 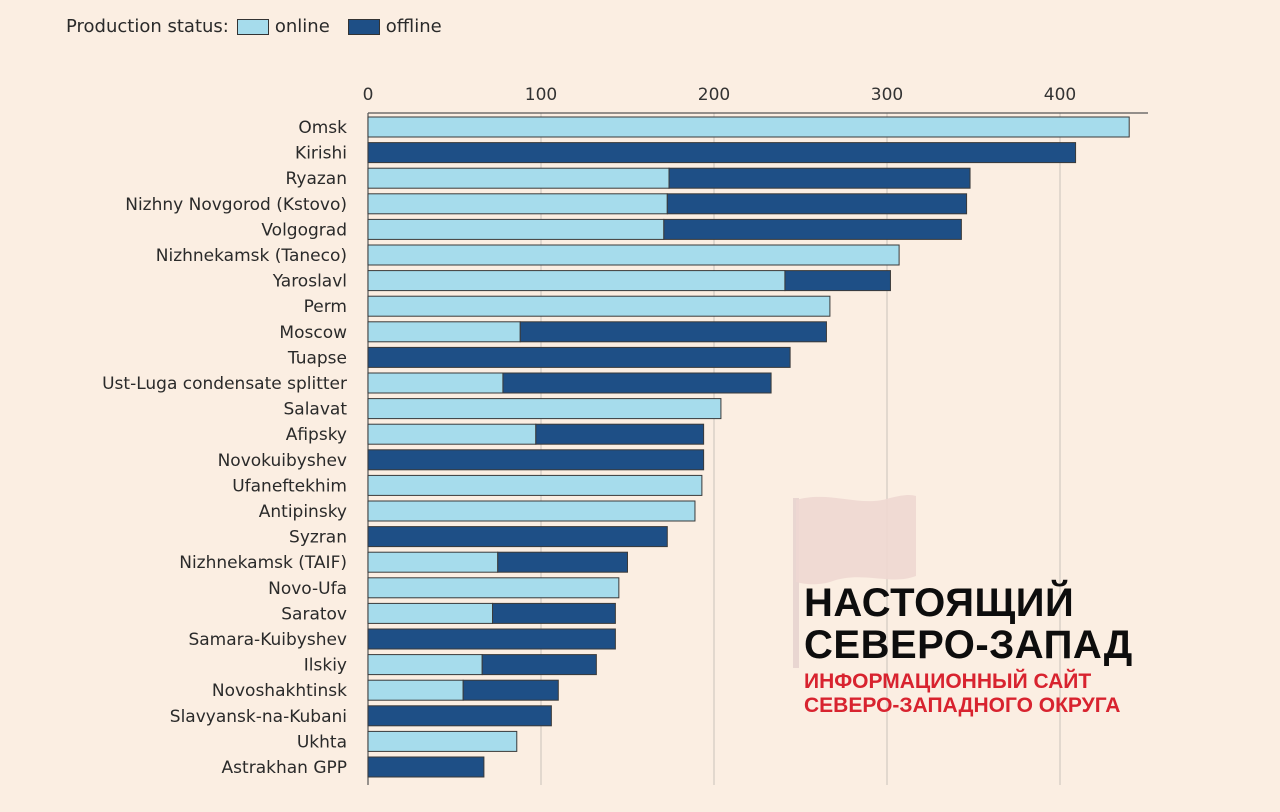 I want to click on x-tick-label-100: 100, so click(x=541, y=95).